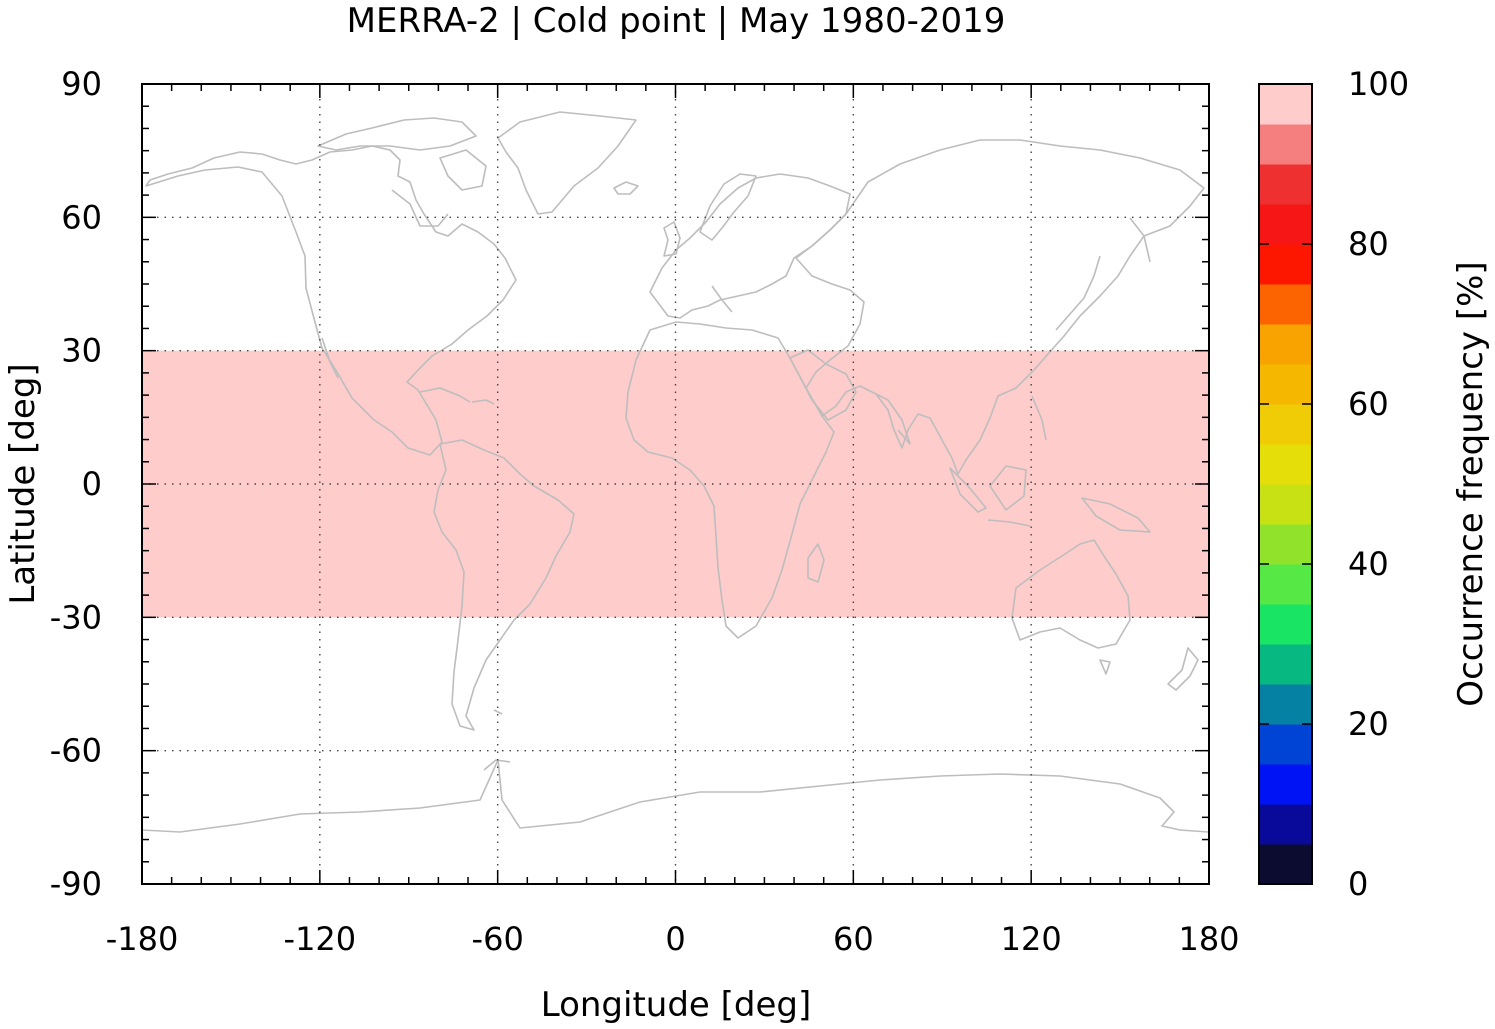 The width and height of the screenshot is (1495, 1029). Describe the element at coordinates (567, 163) in the screenshot. I see `coastline-greenland` at that location.